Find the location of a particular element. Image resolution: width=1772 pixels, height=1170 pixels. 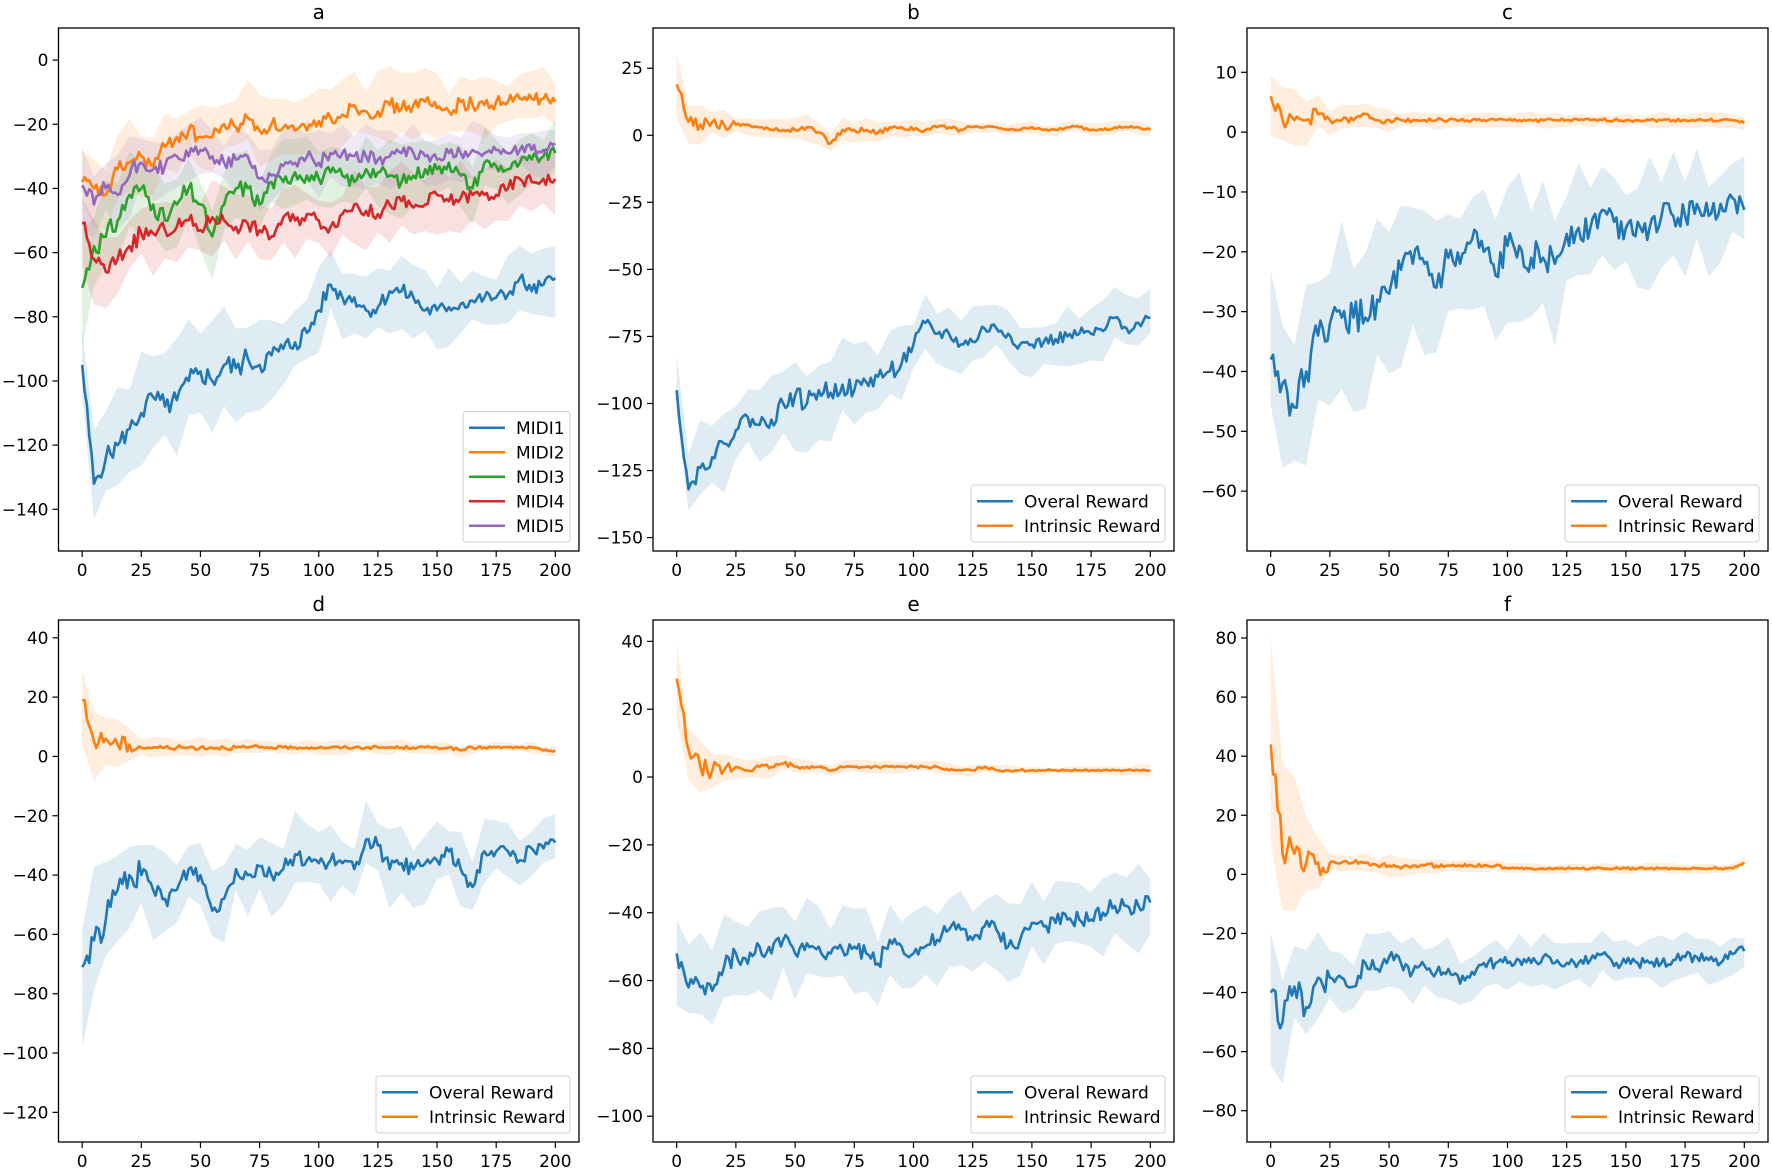

band-midi4 is located at coordinates (319, 230).